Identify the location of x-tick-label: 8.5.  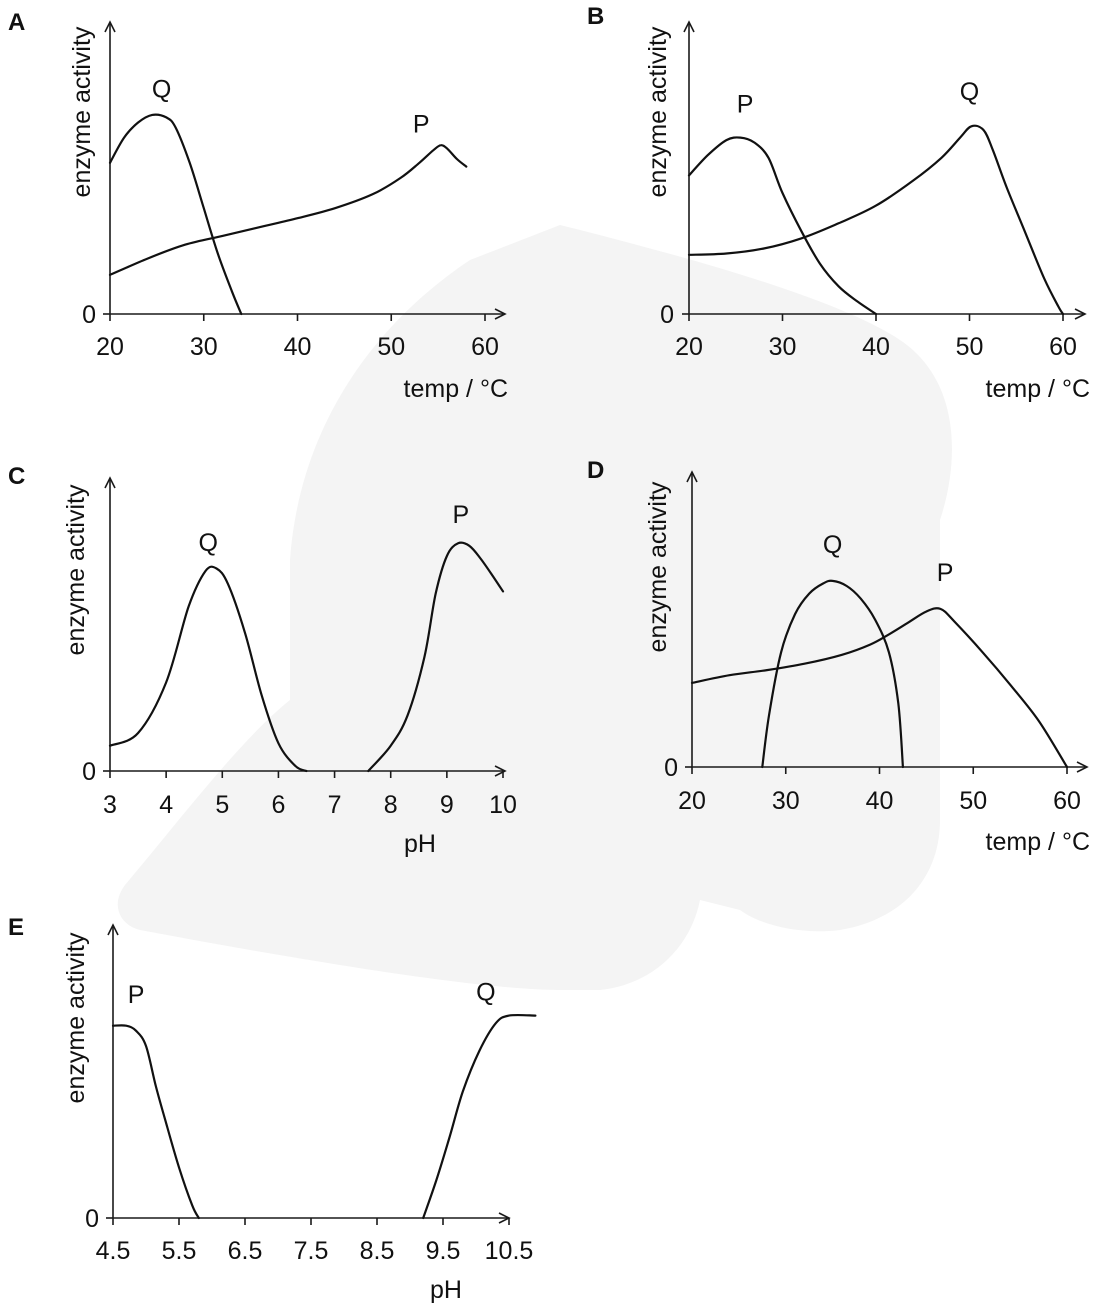
(377, 1251).